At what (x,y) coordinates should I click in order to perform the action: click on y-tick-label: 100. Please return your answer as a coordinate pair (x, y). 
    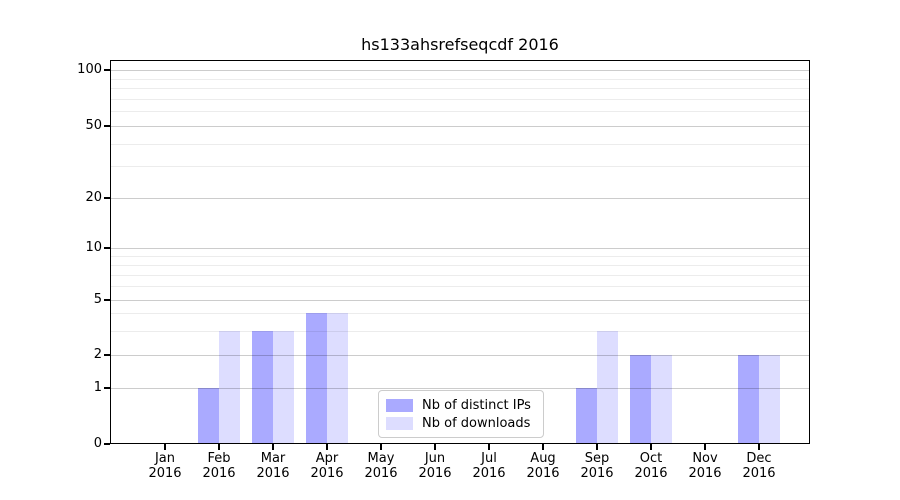
    Looking at the image, I should click on (89, 69).